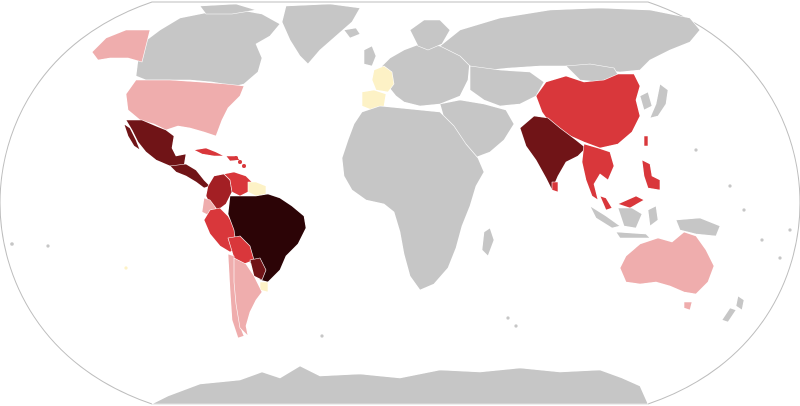 Image resolution: width=800 pixels, height=406 pixels. I want to click on korea, so click(646, 101).